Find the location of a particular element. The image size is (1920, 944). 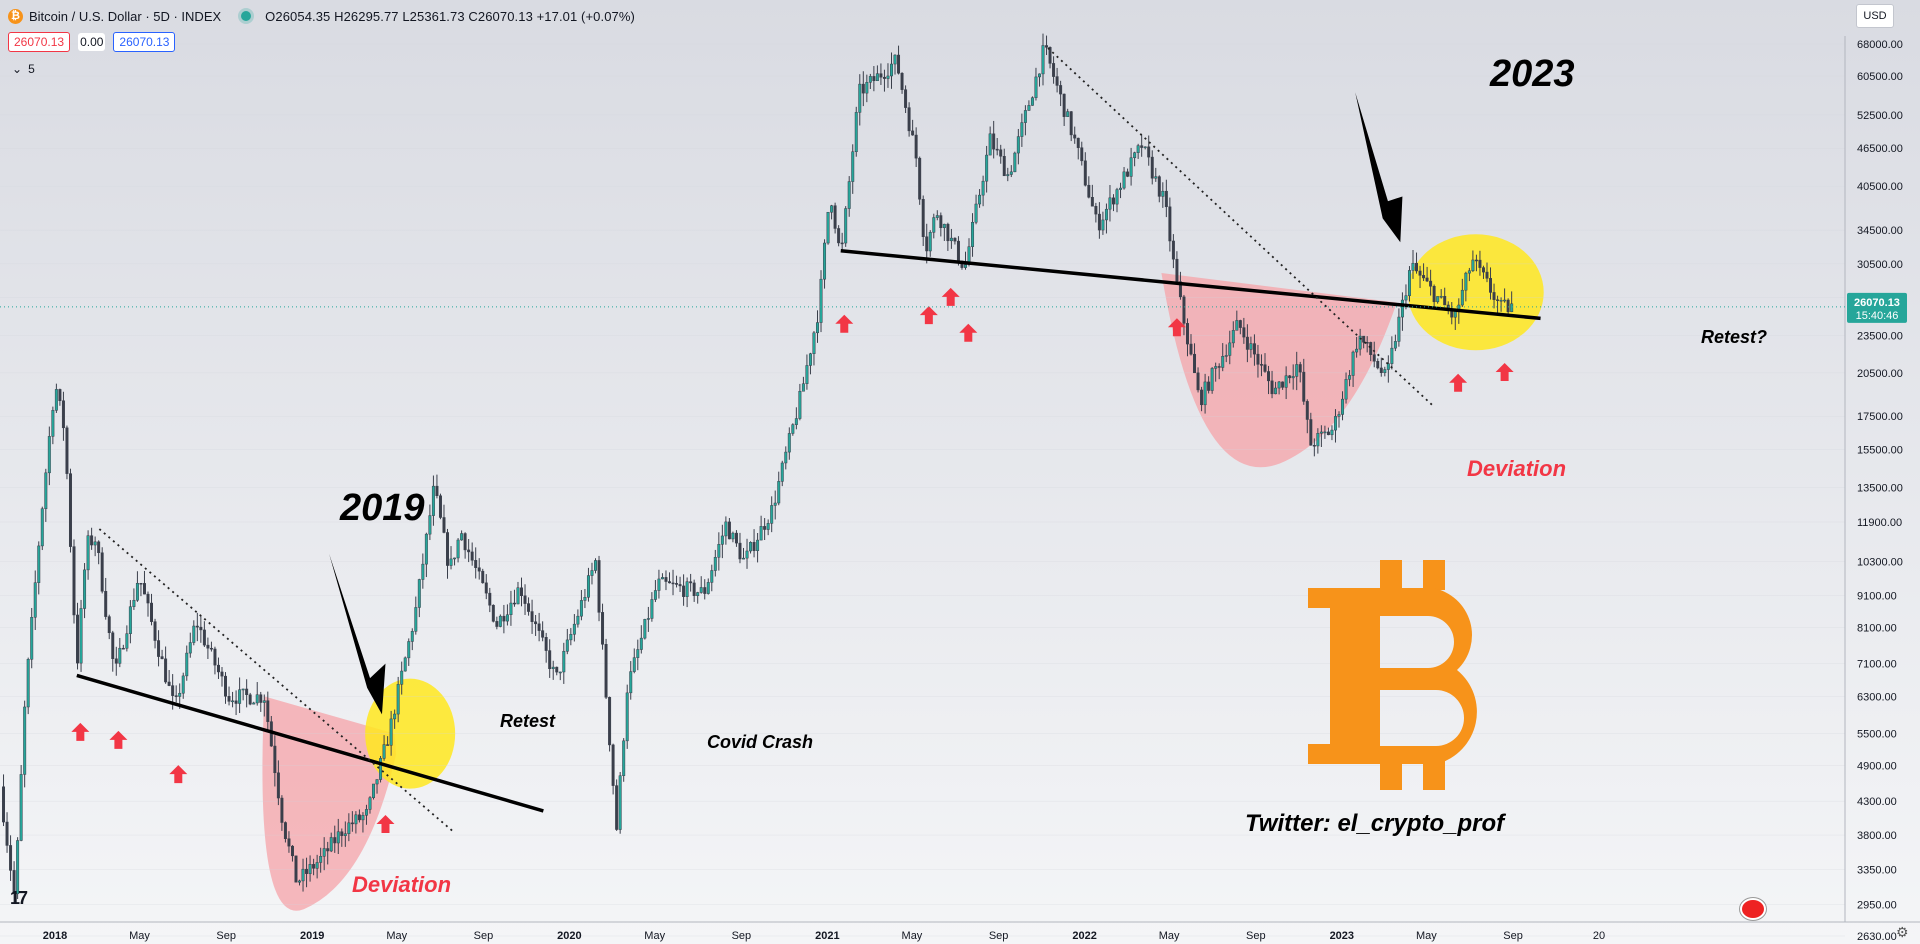

tradingview-logo-icon: 17 is located at coordinates (19, 898).